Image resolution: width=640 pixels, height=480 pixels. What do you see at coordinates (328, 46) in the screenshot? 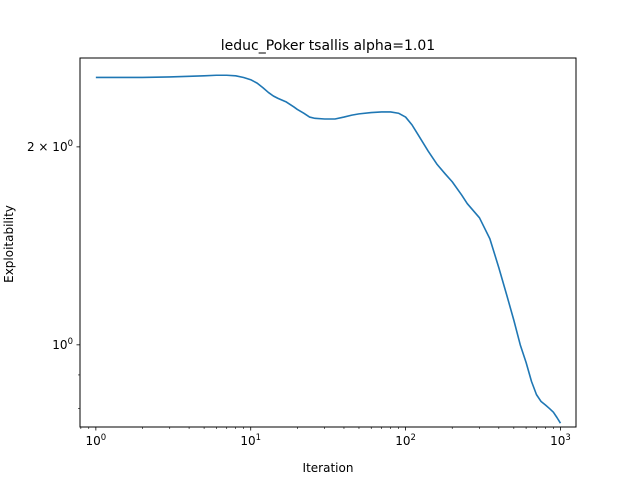
I see `chart-title: leduc_Poker tsallis alpha=1.01` at bounding box center [328, 46].